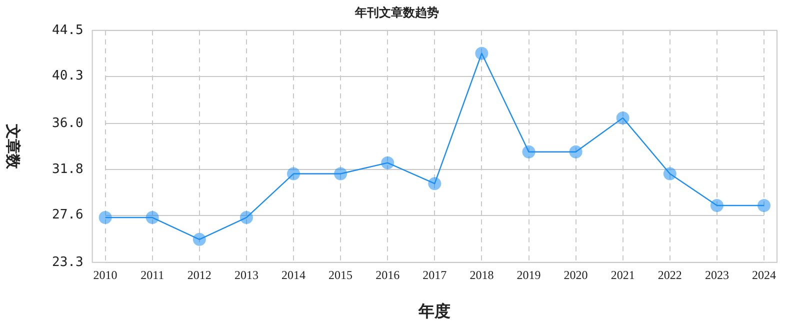  What do you see at coordinates (246, 275) in the screenshot?
I see `x-tick-label: 2013` at bounding box center [246, 275].